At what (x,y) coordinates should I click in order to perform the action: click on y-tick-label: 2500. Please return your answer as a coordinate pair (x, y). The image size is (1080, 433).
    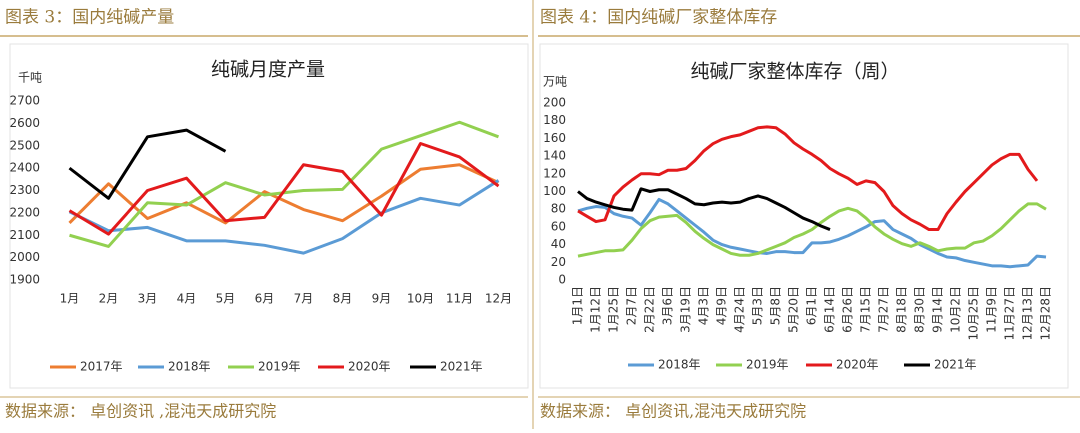
    Looking at the image, I should click on (24, 145).